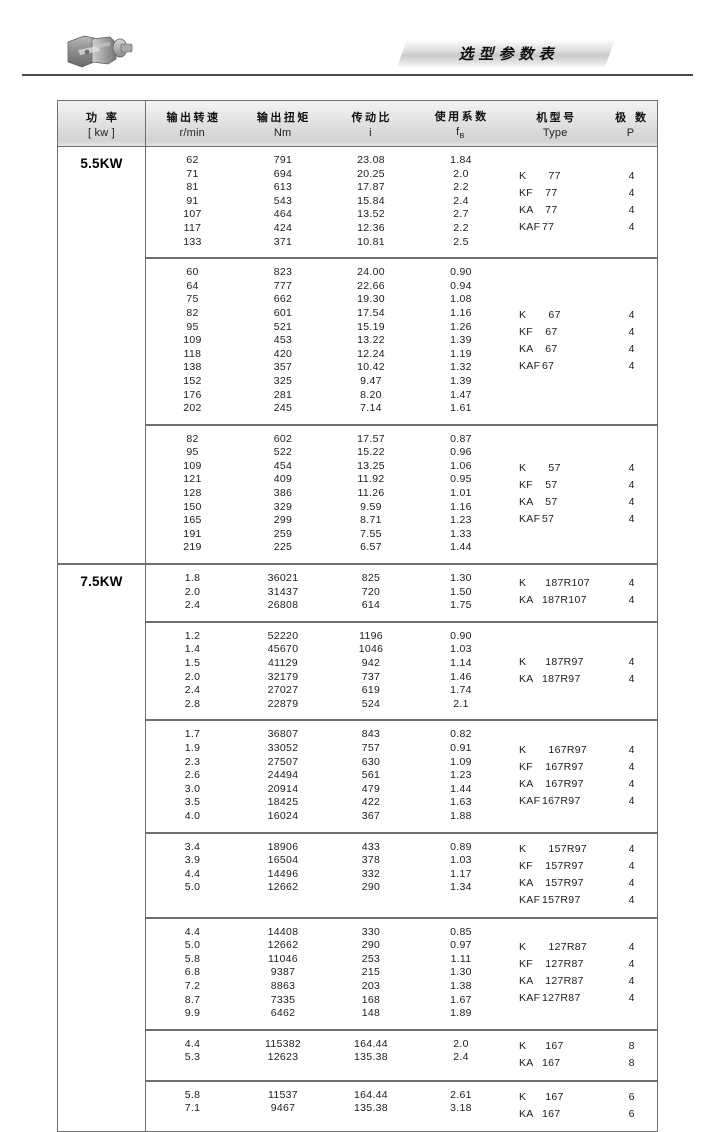 The image size is (715, 1132). Describe the element at coordinates (566, 583) in the screenshot. I see `type-size: 187R107` at that location.